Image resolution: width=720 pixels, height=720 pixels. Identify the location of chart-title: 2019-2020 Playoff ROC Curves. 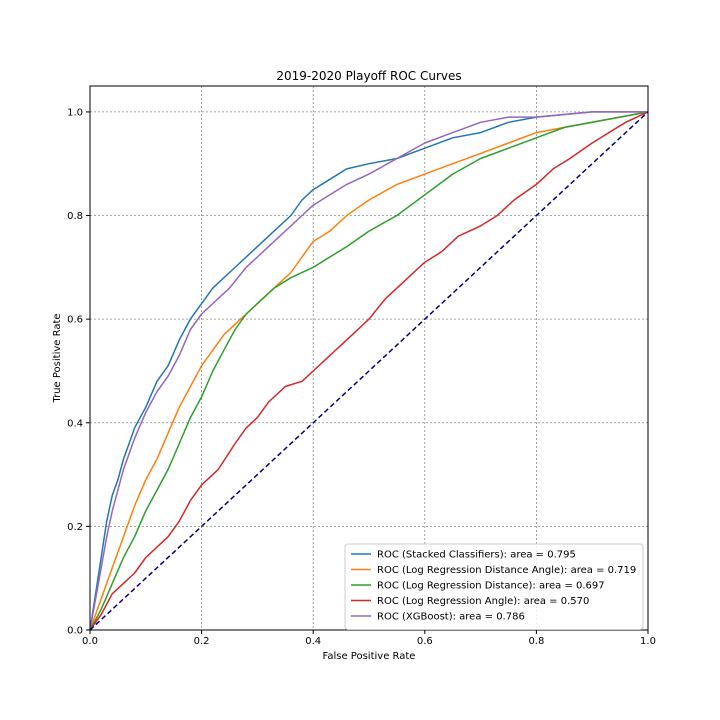
(368, 76).